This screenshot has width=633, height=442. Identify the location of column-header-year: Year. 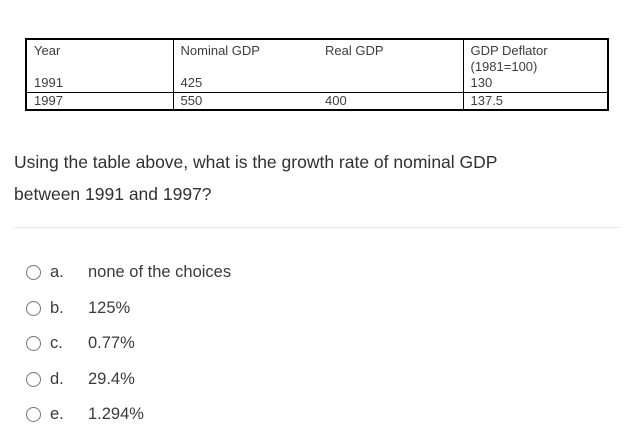
(47, 50).